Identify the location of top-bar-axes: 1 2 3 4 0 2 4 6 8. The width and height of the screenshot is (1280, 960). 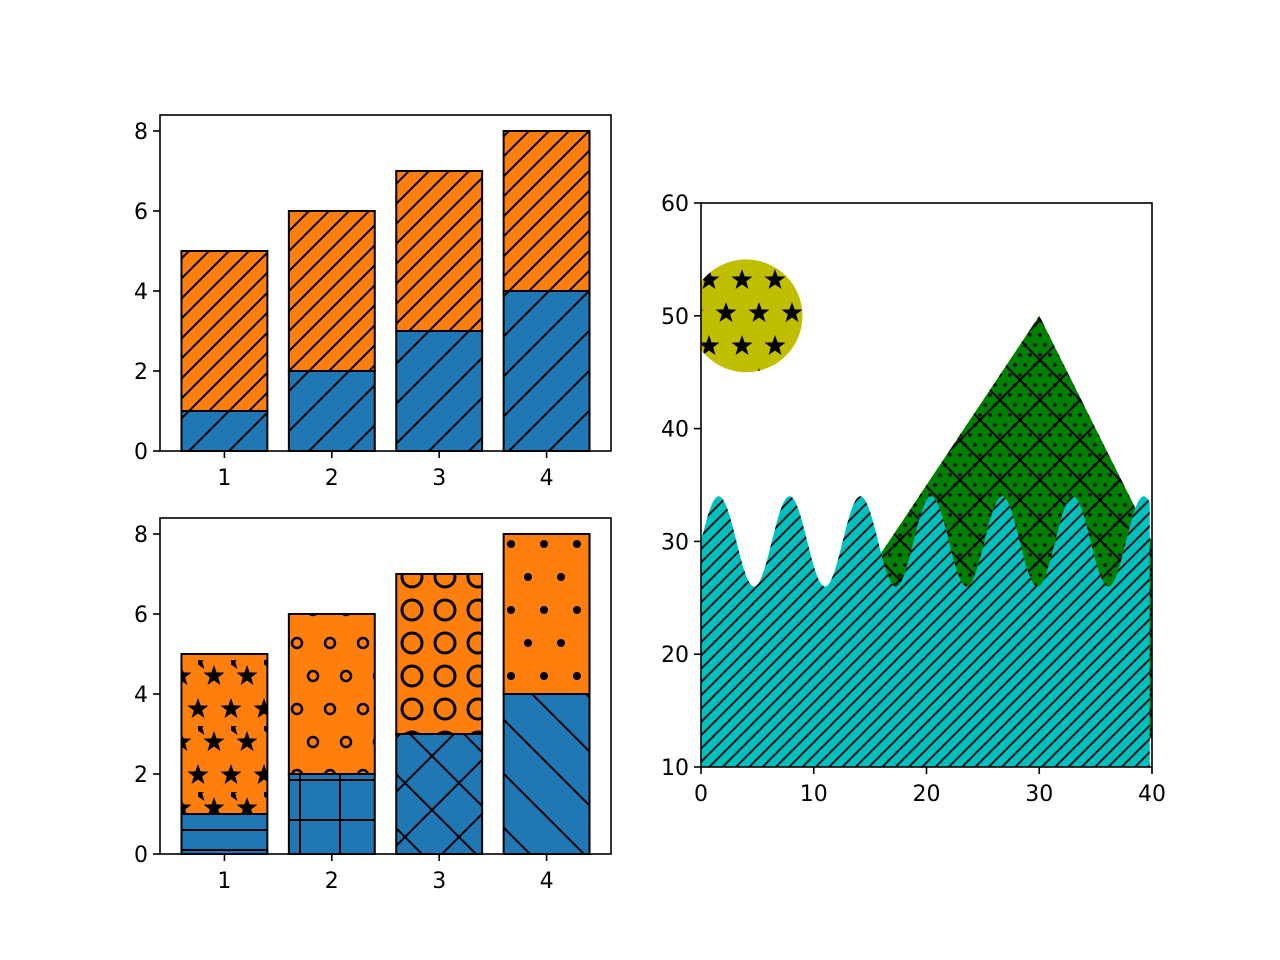
(373, 302).